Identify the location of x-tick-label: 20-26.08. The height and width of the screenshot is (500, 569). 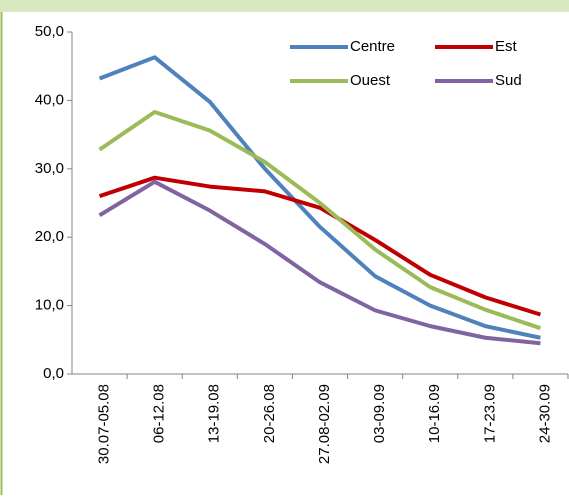
(269, 413).